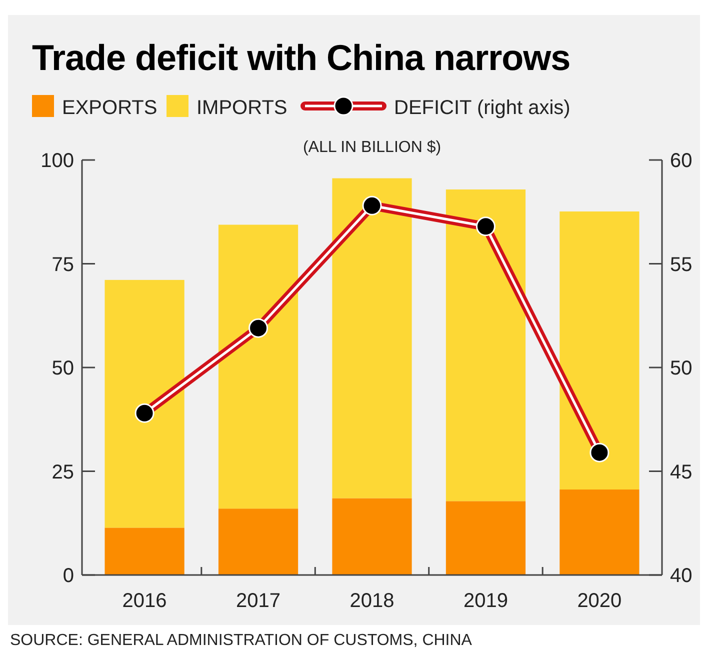  I want to click on y-tick-label: 50, so click(63, 369).